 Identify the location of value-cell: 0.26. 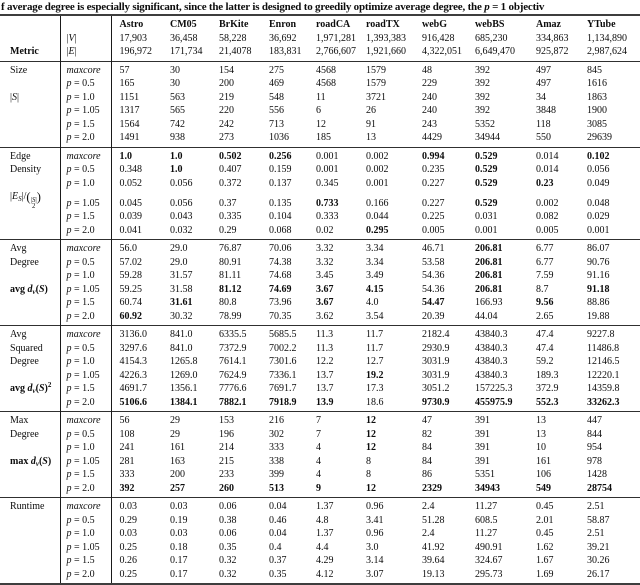
(136, 561).